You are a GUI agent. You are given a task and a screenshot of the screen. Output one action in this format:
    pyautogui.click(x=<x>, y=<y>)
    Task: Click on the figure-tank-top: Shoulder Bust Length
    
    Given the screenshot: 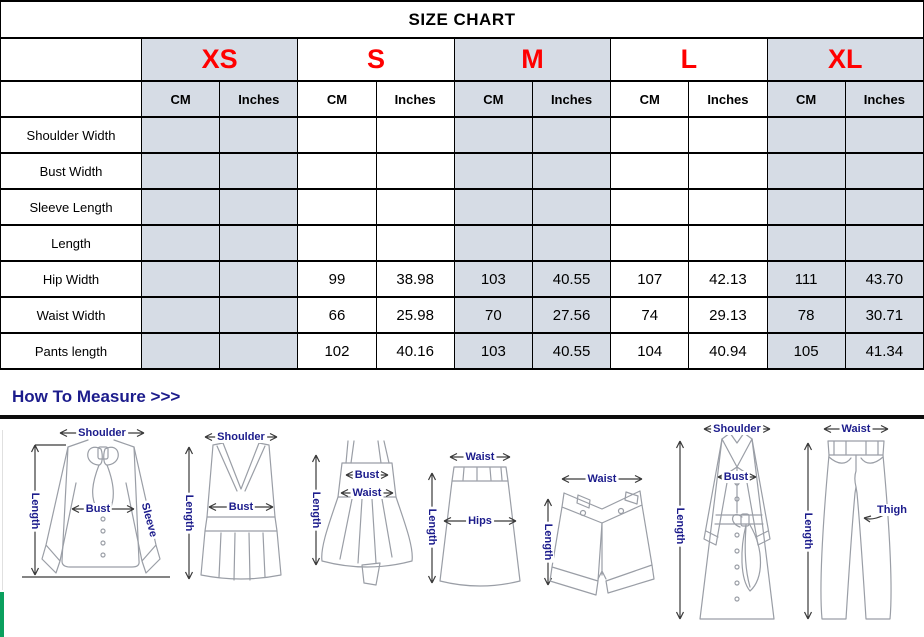 What is the action you would take?
    pyautogui.click(x=239, y=509)
    